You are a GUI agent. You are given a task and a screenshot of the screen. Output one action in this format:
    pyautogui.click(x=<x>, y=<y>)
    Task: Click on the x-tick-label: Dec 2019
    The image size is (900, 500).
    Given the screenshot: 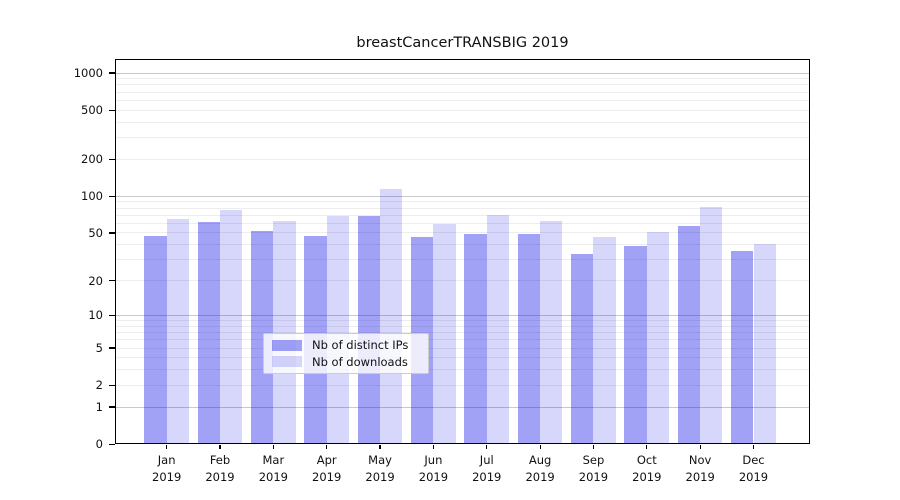 What is the action you would take?
    pyautogui.click(x=753, y=468)
    